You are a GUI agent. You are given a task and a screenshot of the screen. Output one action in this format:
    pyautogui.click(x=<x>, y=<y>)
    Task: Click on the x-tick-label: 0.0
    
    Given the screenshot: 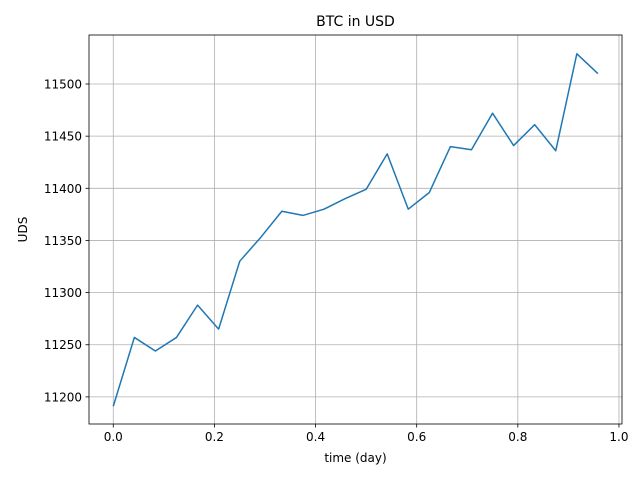 What is the action you would take?
    pyautogui.click(x=113, y=437)
    